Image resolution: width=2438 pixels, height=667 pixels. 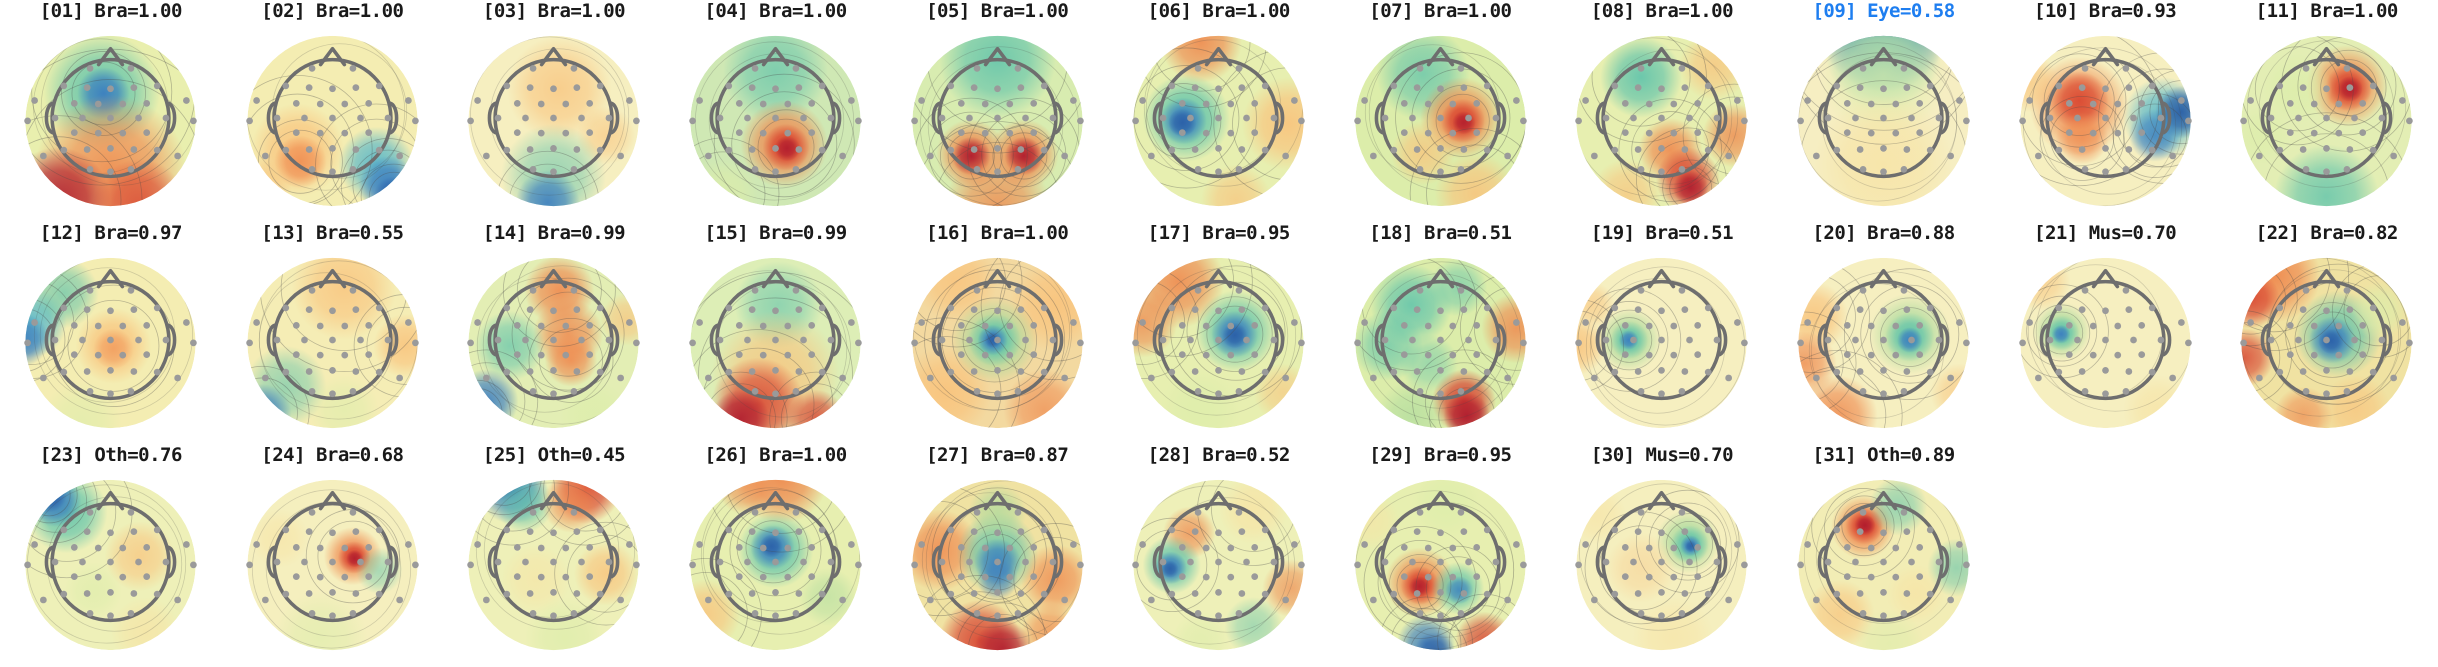 What do you see at coordinates (111, 233) in the screenshot?
I see `component-title: [12] Bra=0.97` at bounding box center [111, 233].